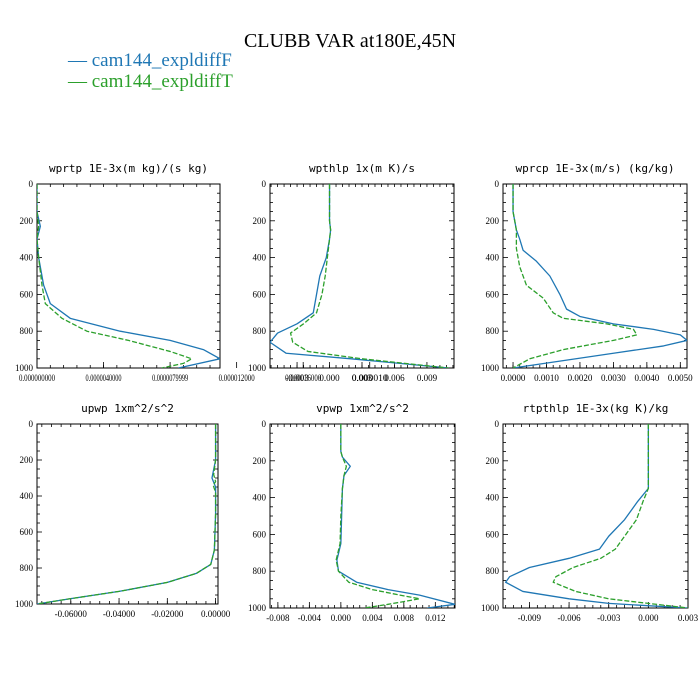 Image resolution: width=700 pixels, height=700 pixels. What do you see at coordinates (394, 378) in the screenshot?
I see `x-tick-label: 0.006` at bounding box center [394, 378].